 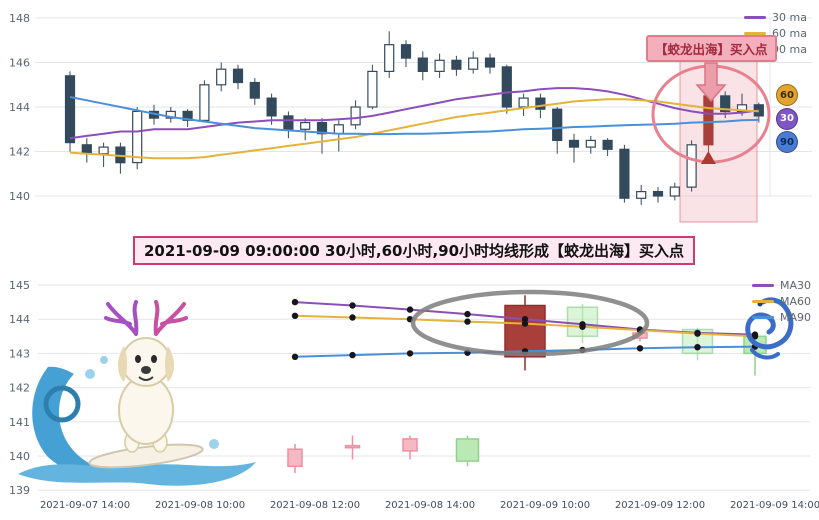 I want to click on ma-endpoint-badge-90: 90, so click(x=787, y=142).